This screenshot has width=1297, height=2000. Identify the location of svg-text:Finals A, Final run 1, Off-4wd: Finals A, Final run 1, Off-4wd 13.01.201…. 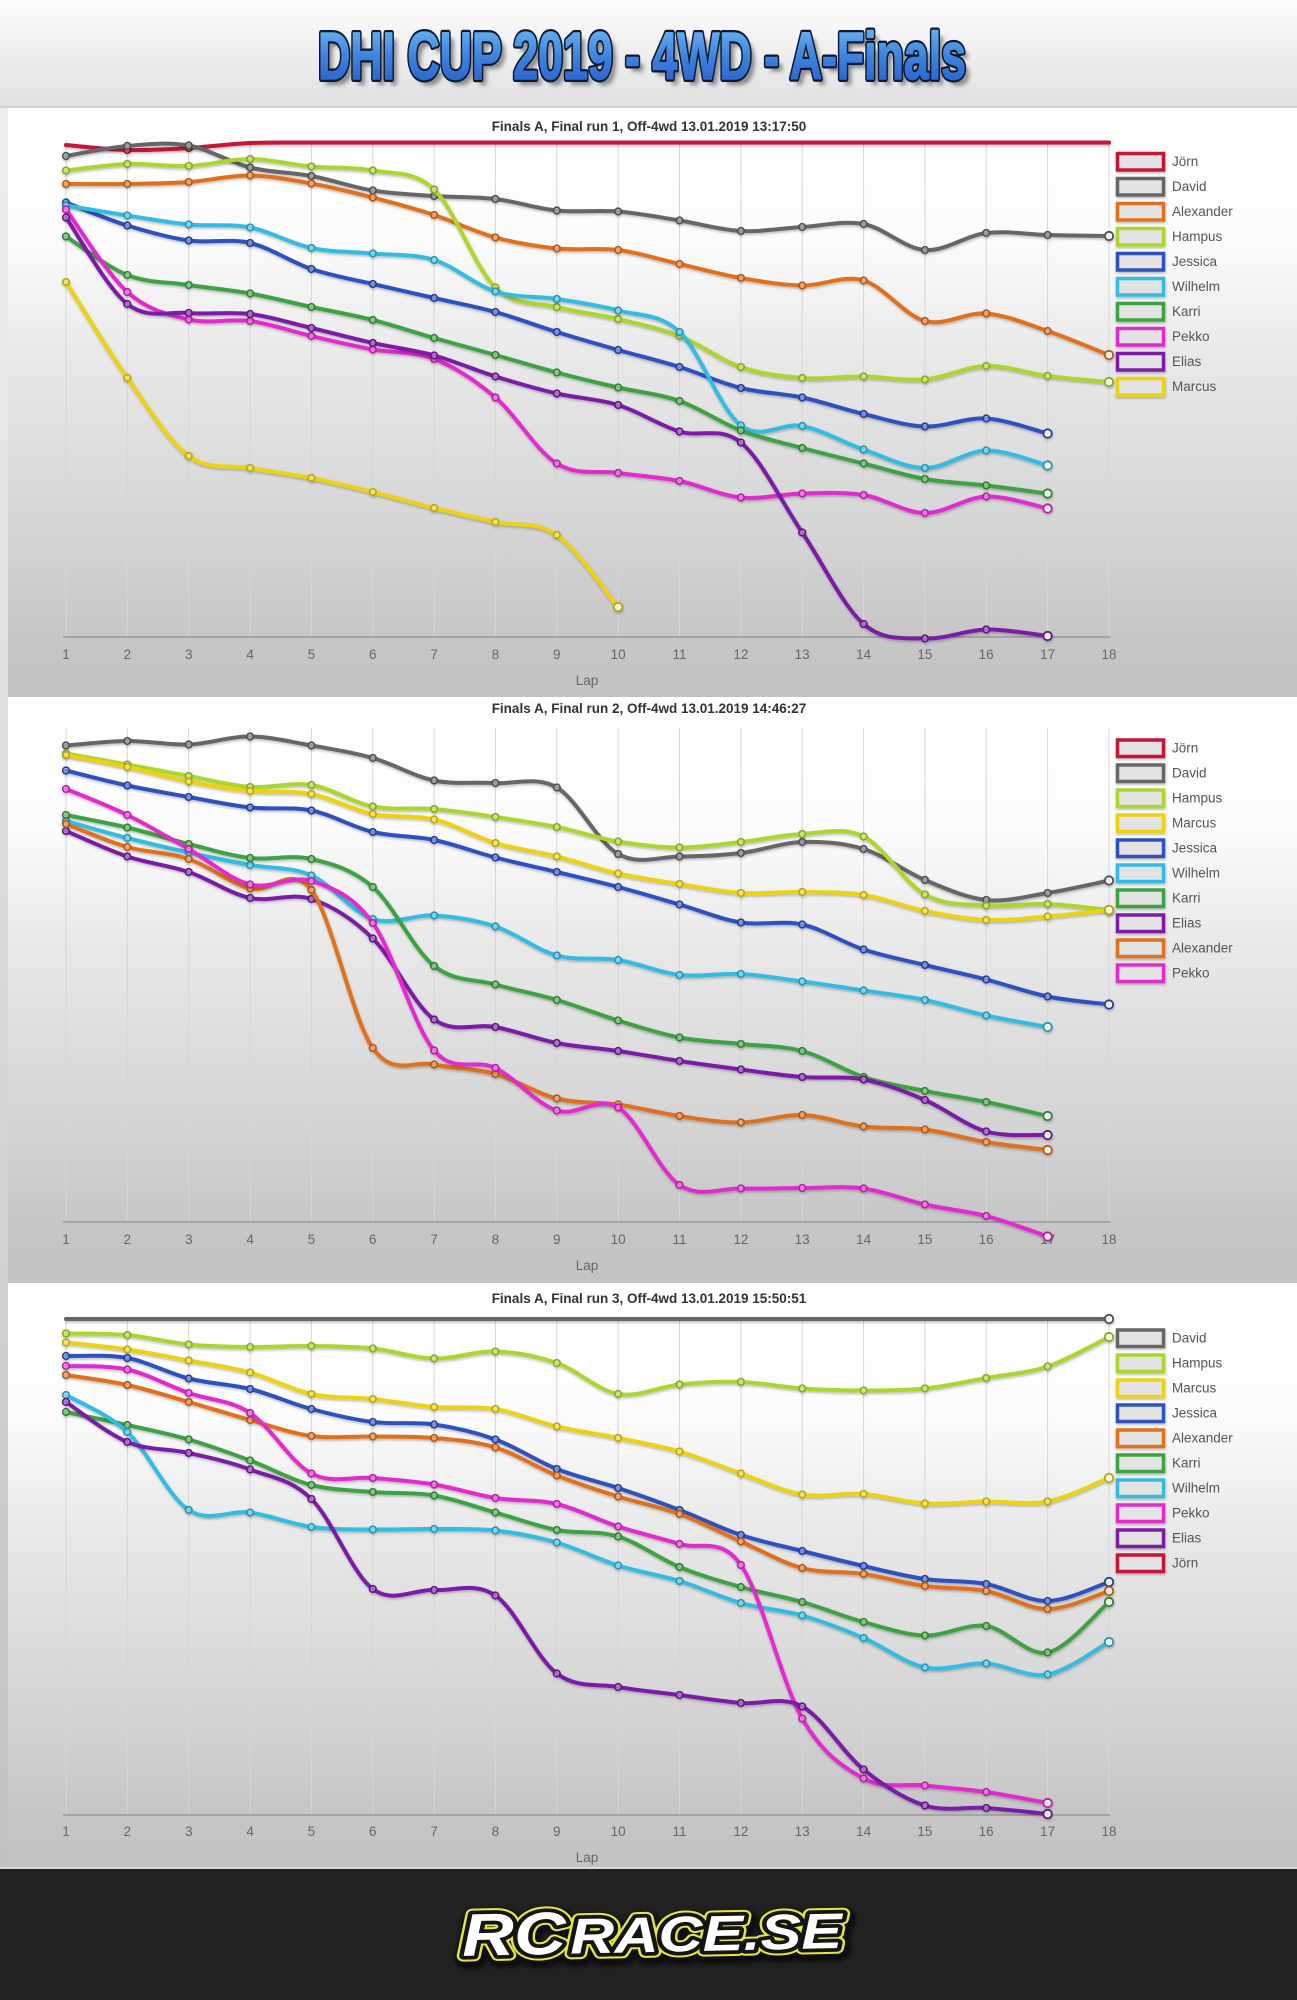
(649, 126).